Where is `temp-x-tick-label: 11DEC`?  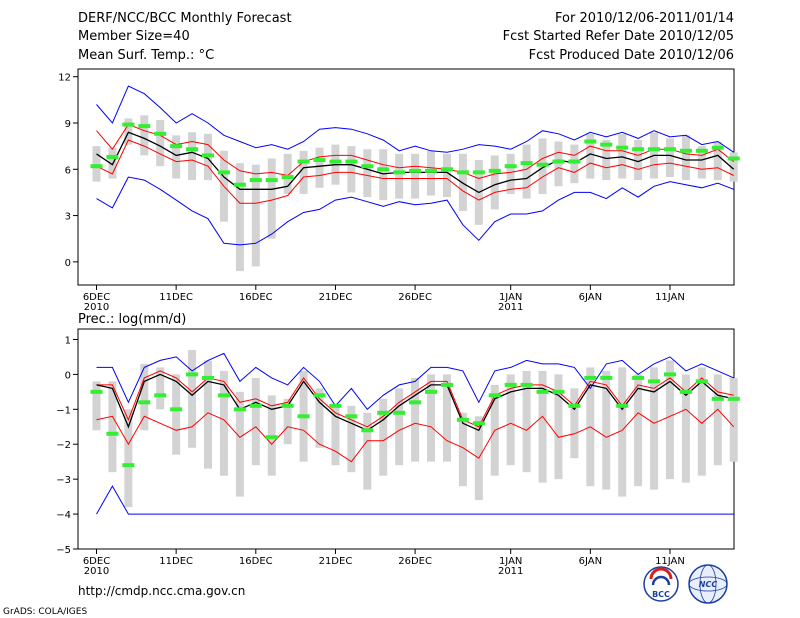 temp-x-tick-label: 11DEC is located at coordinates (176, 297).